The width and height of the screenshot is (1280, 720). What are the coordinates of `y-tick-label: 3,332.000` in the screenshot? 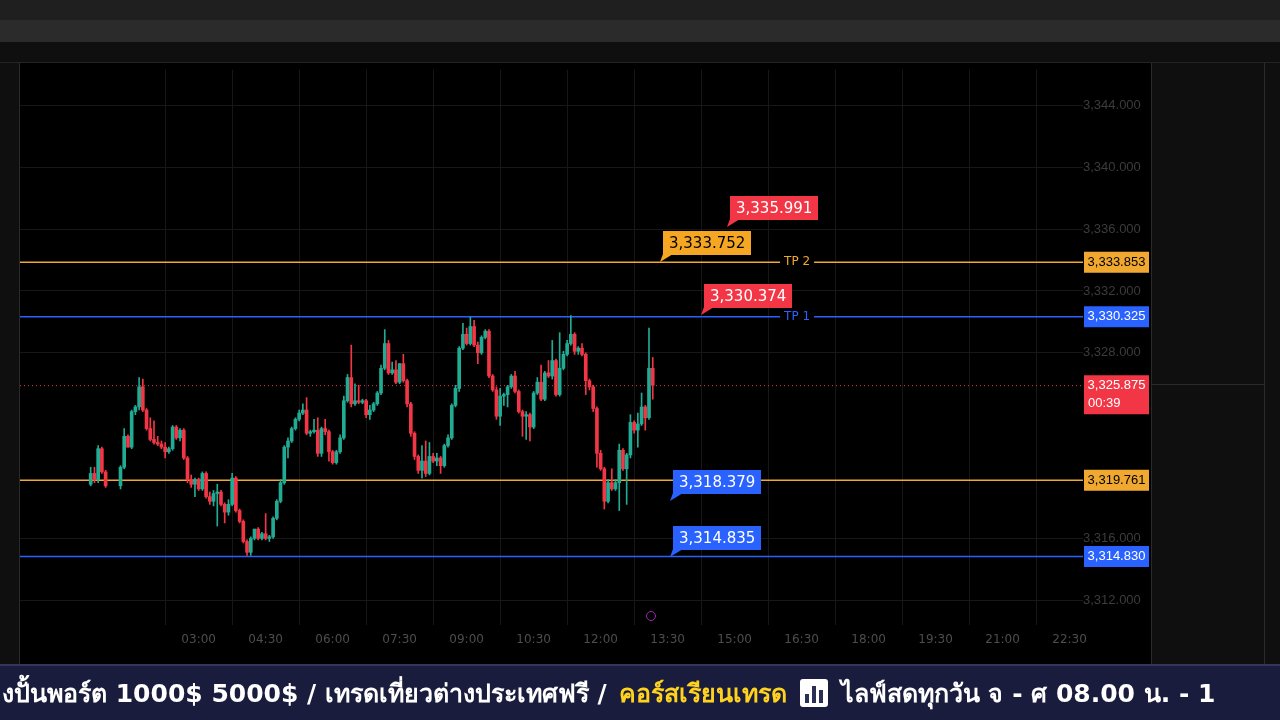 It's located at (1111, 290).